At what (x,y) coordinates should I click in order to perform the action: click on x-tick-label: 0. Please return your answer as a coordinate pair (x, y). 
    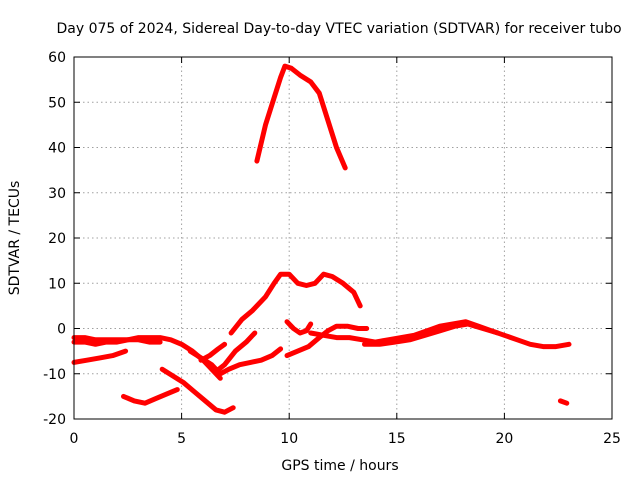
    Looking at the image, I should click on (74, 439).